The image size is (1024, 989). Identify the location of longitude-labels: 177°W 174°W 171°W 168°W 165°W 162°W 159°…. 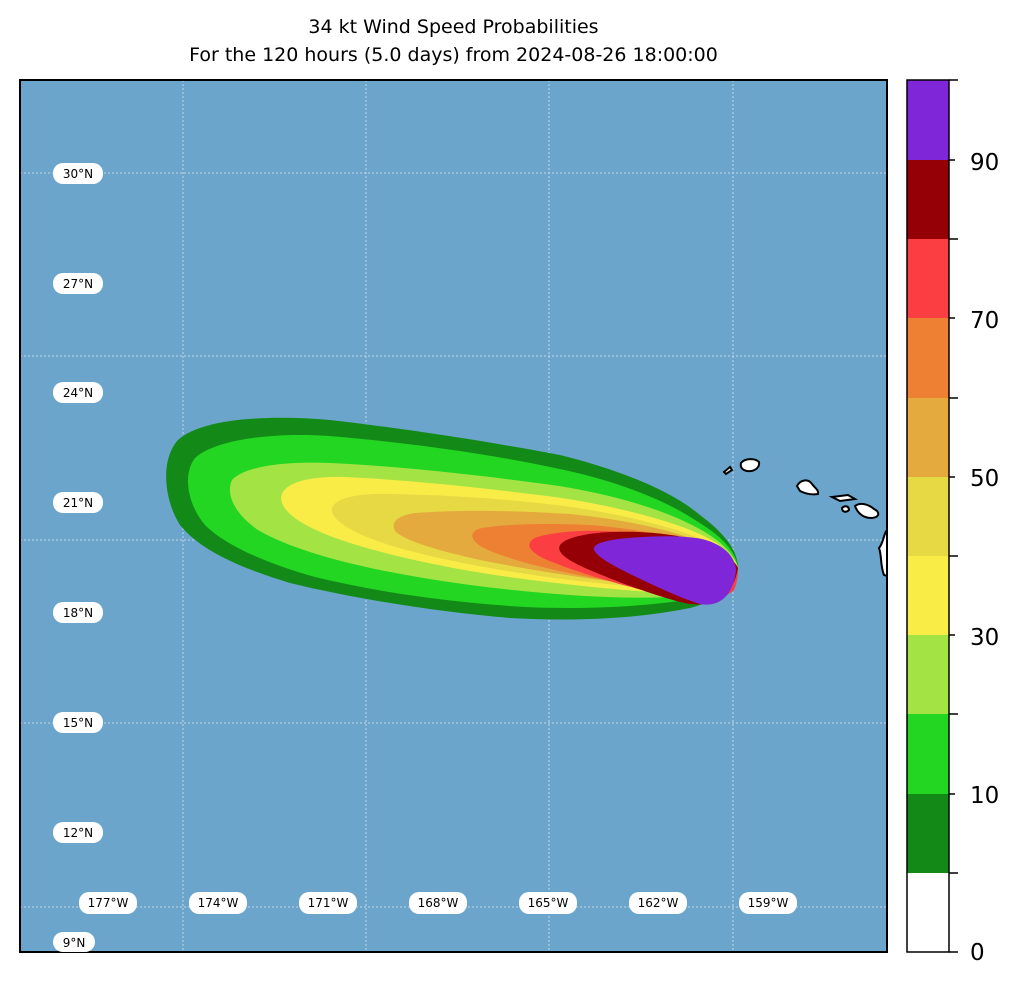
(438, 903).